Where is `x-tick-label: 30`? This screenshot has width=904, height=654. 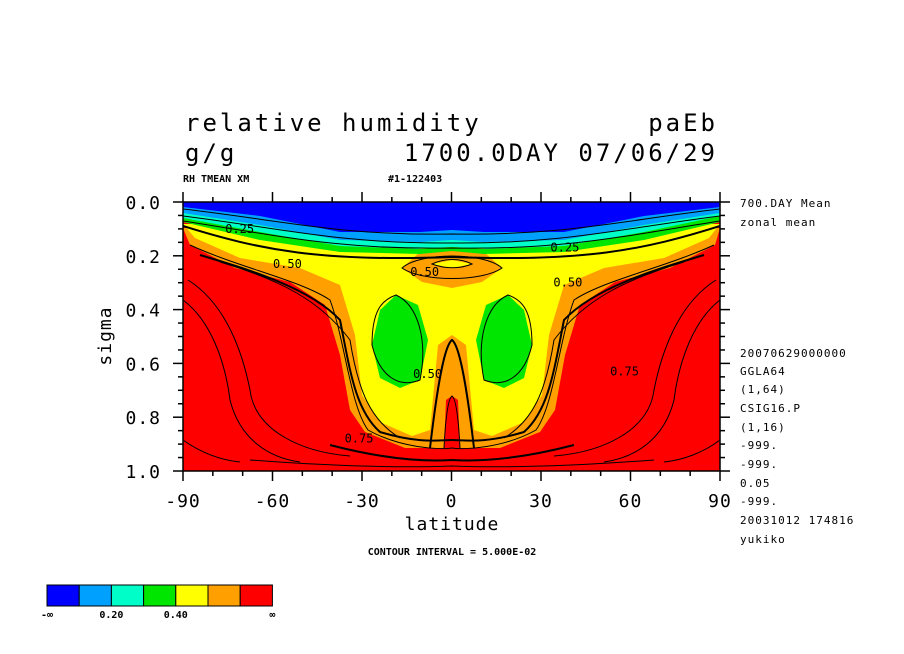
x-tick-label: 30 is located at coordinates (541, 501).